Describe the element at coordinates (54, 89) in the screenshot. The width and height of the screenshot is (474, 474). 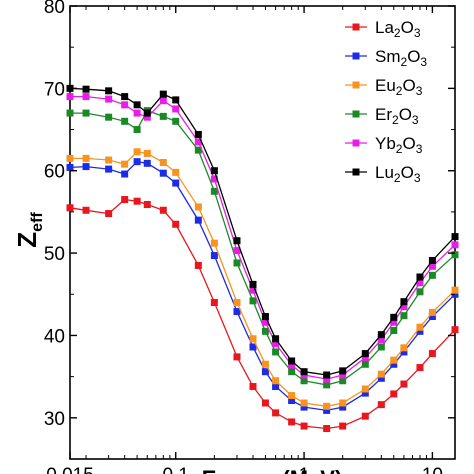
I see `y-tick-label: 70` at that location.